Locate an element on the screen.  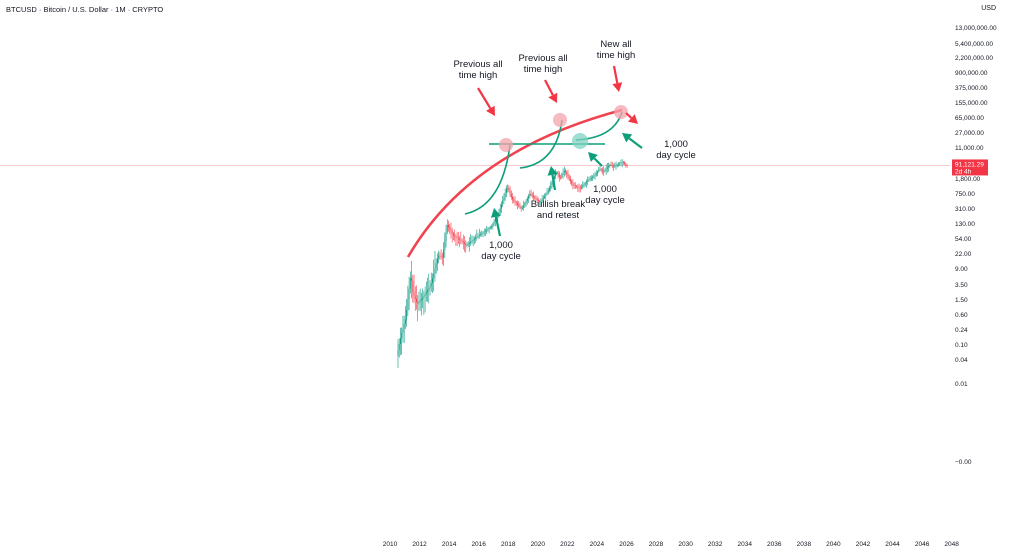
x-tick-label: 2032 is located at coordinates (715, 544).